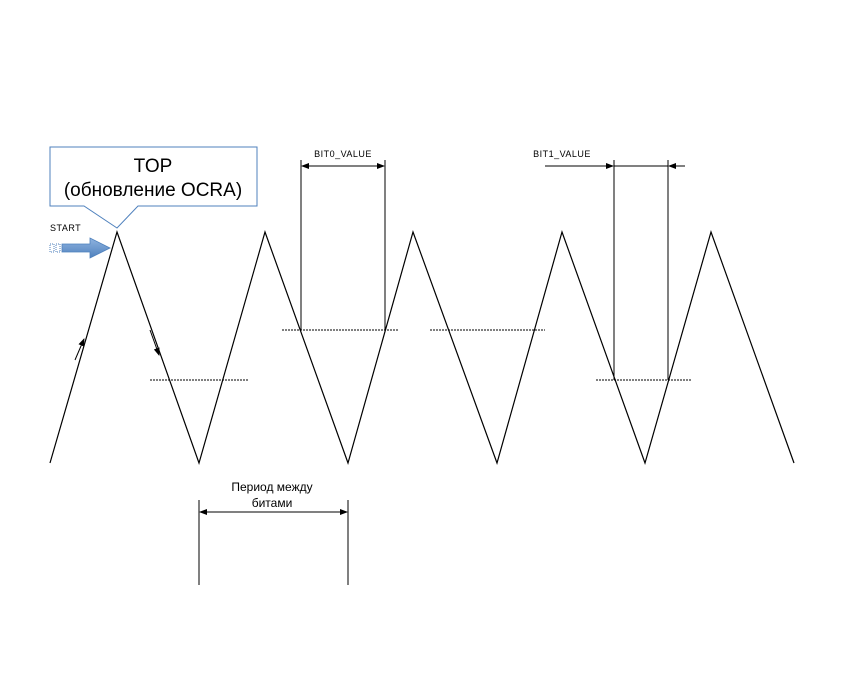 The image size is (847, 694). Describe the element at coordinates (343, 245) in the screenshot. I see `bit0-dimension` at that location.